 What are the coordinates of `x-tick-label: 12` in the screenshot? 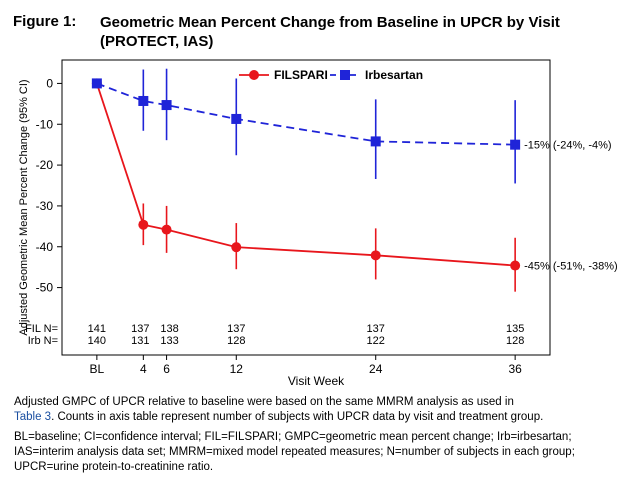 It's located at (237, 369).